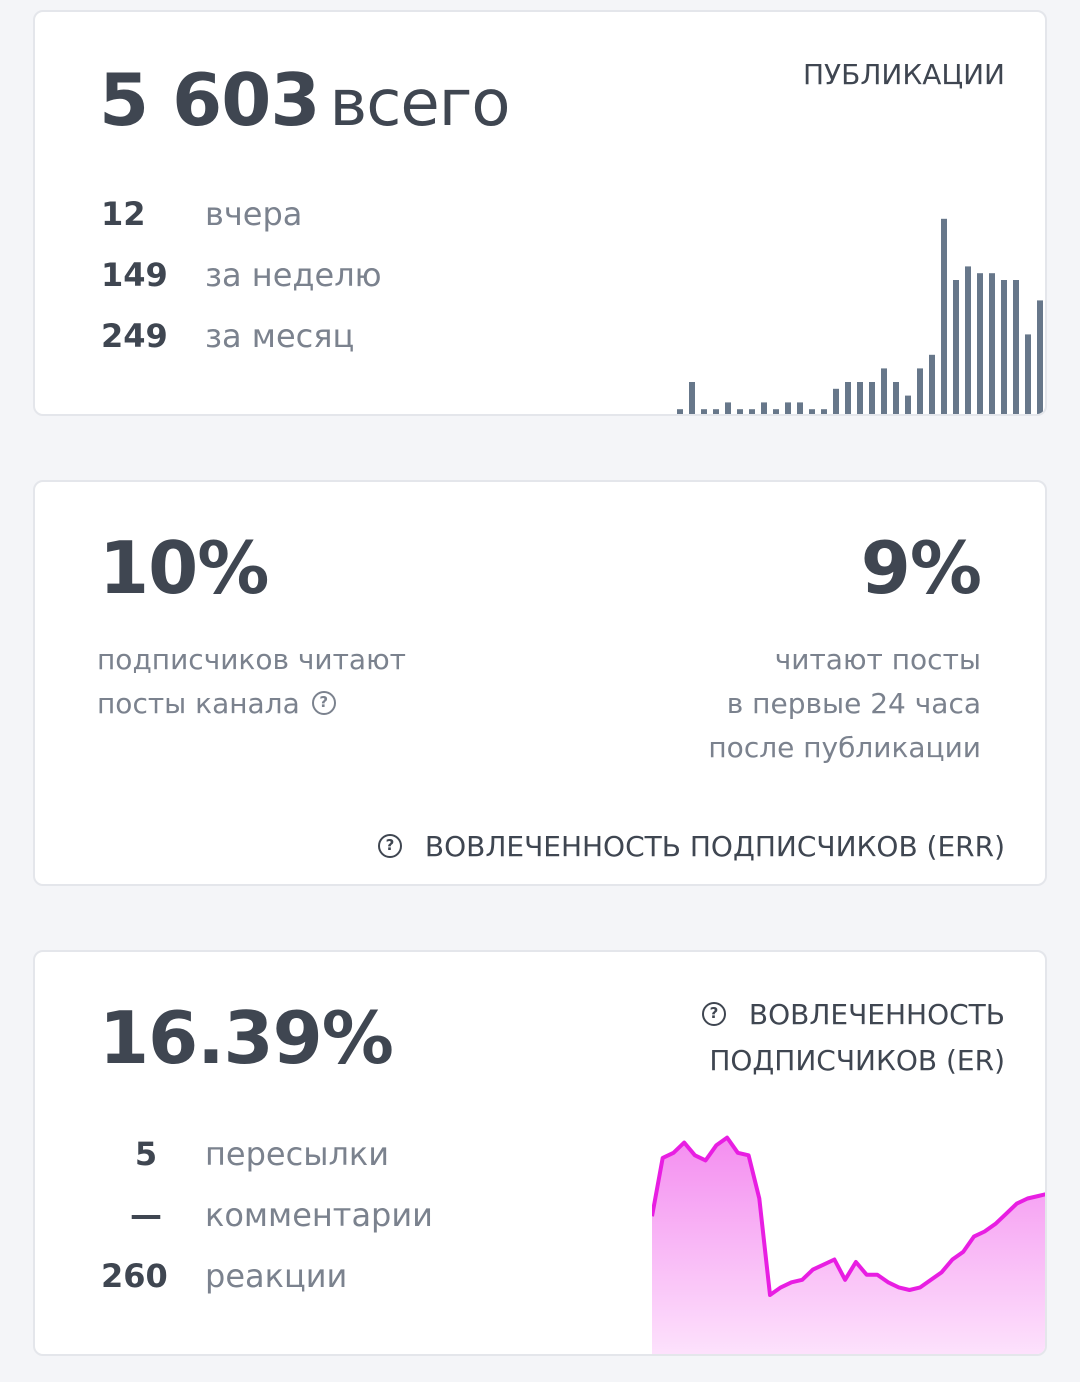 The height and width of the screenshot is (1382, 1080). I want to click on reach-24h-desc-line2: в первые 24 часа, so click(853, 703).